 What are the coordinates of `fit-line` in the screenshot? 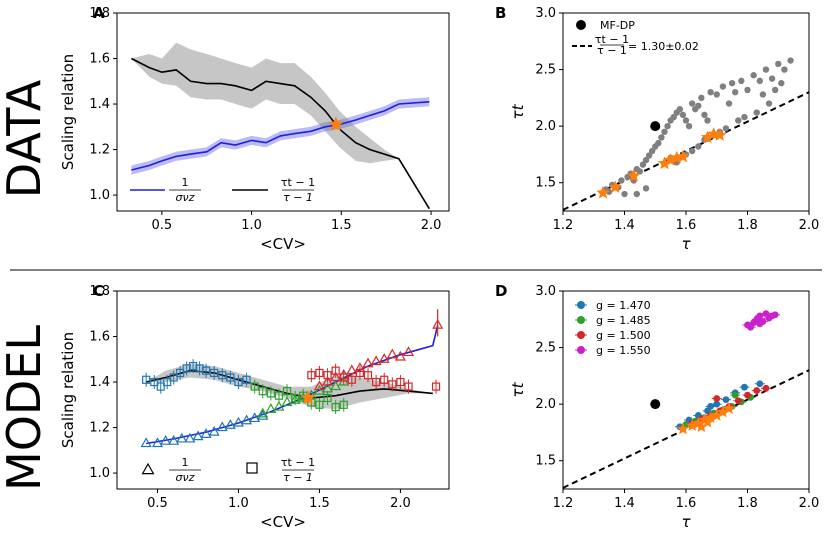 It's located at (686, 429).